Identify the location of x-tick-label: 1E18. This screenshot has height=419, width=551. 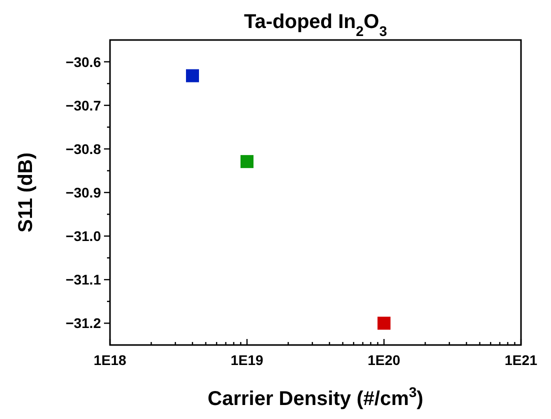
(110, 360).